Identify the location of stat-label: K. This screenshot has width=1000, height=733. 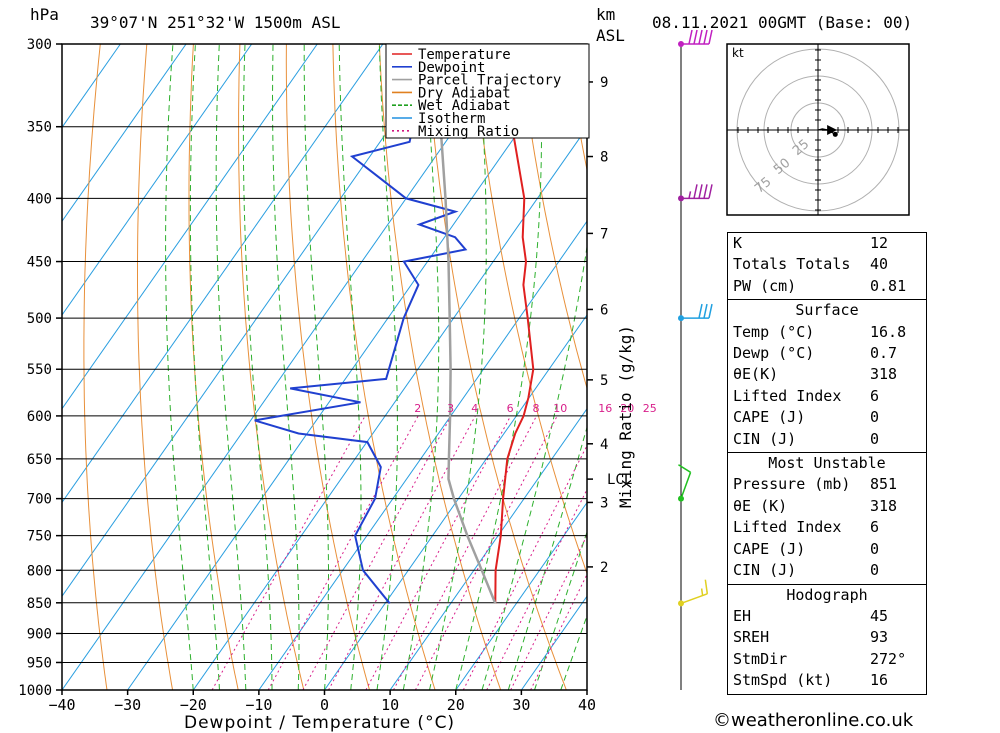
(738, 243).